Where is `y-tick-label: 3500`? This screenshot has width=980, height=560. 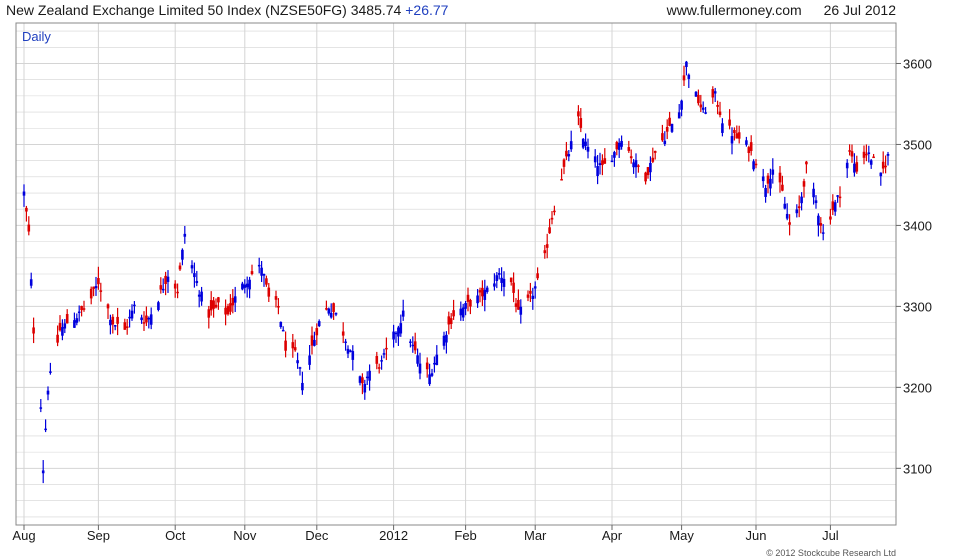 y-tick-label: 3500 is located at coordinates (917, 144).